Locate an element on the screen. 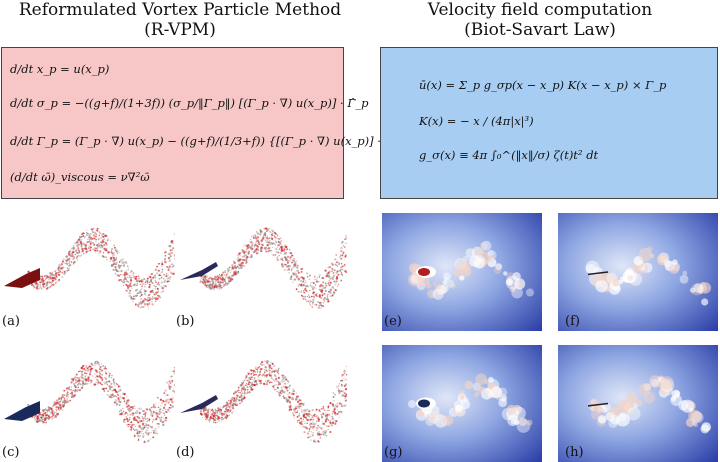 This screenshot has height=462, width=720. particle-panel-a is located at coordinates (87, 266).